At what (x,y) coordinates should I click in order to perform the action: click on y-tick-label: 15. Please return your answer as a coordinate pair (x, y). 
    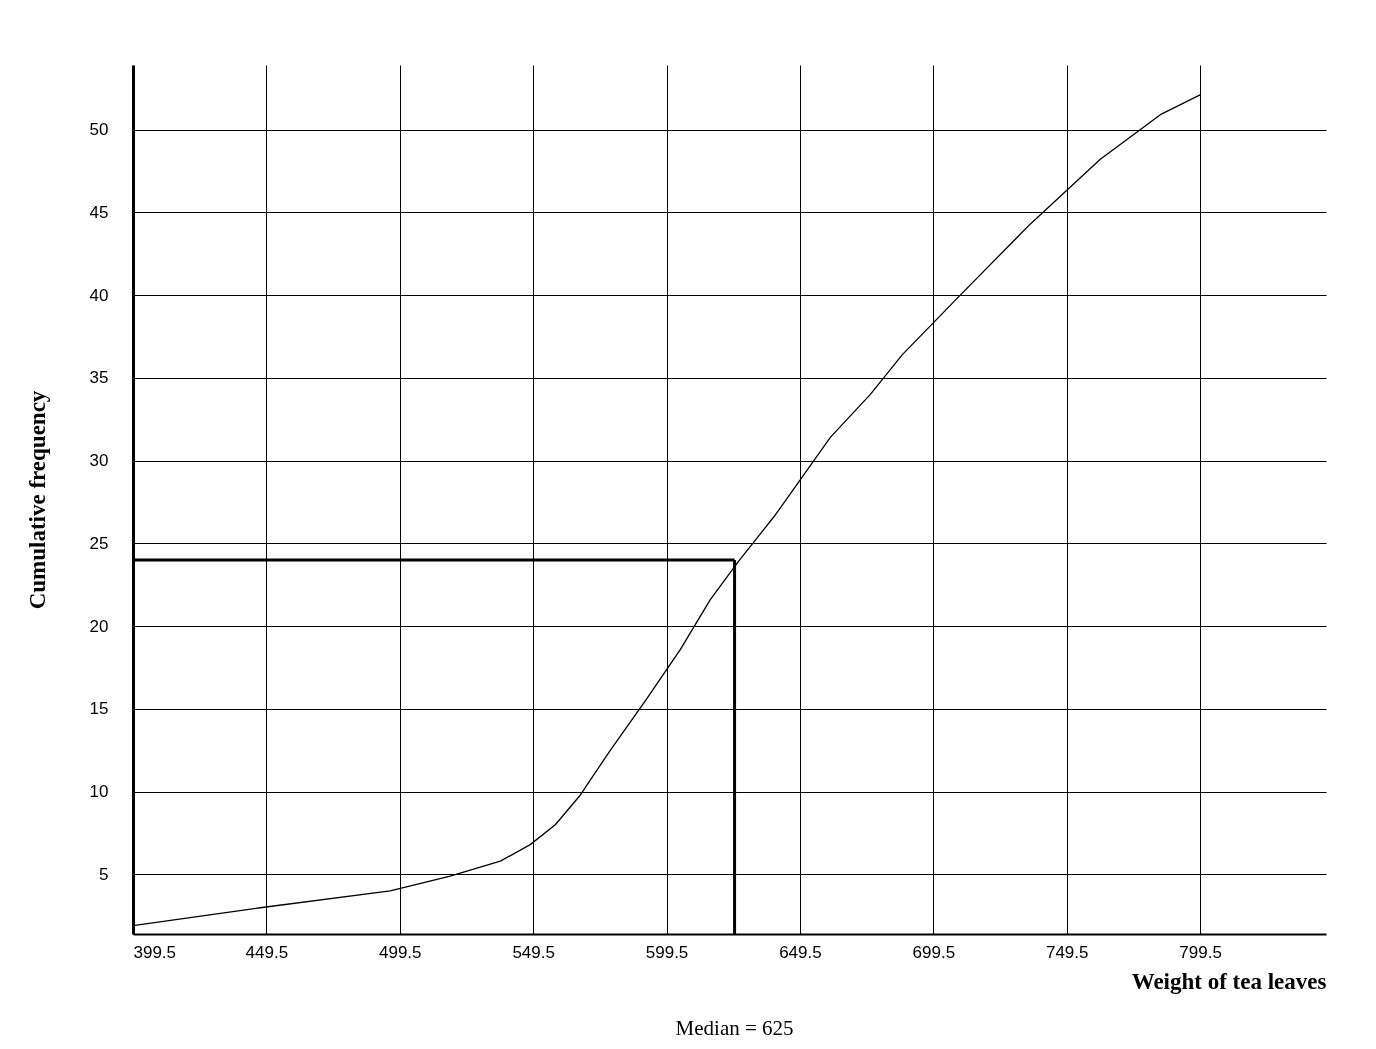
    Looking at the image, I should click on (99, 709).